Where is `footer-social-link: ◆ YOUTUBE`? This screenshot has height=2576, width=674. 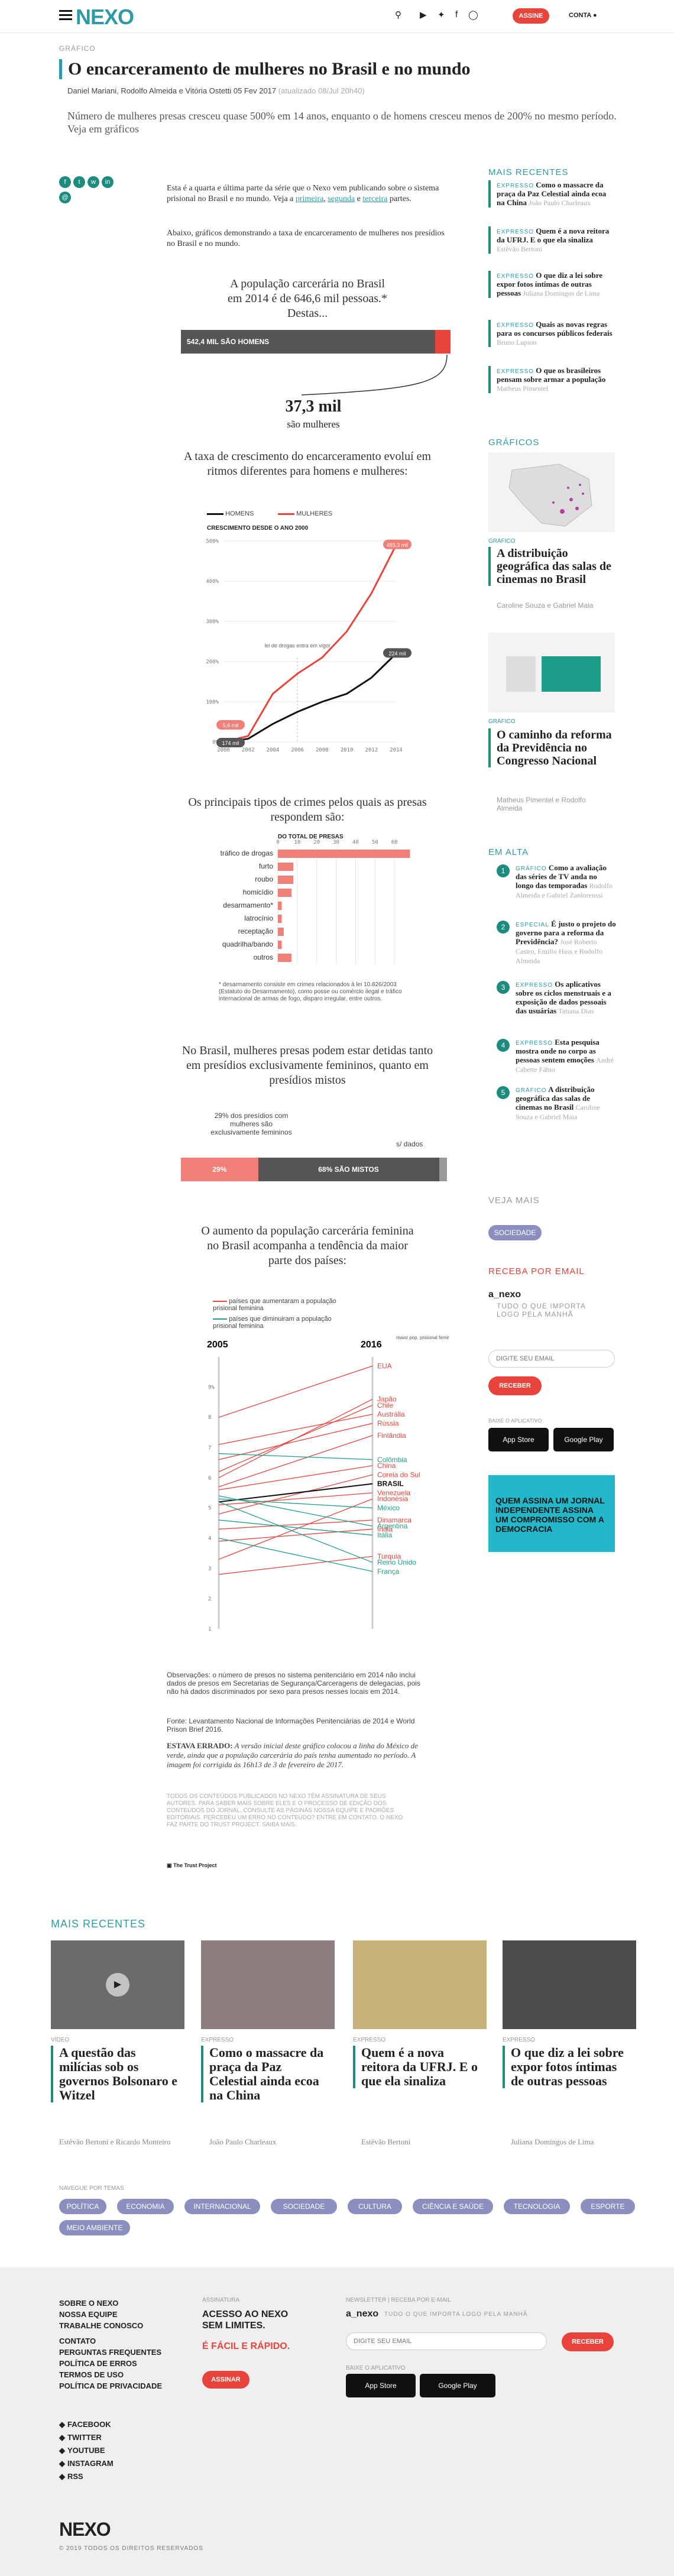
footer-social-link: ◆ YOUTUBE is located at coordinates (82, 2450).